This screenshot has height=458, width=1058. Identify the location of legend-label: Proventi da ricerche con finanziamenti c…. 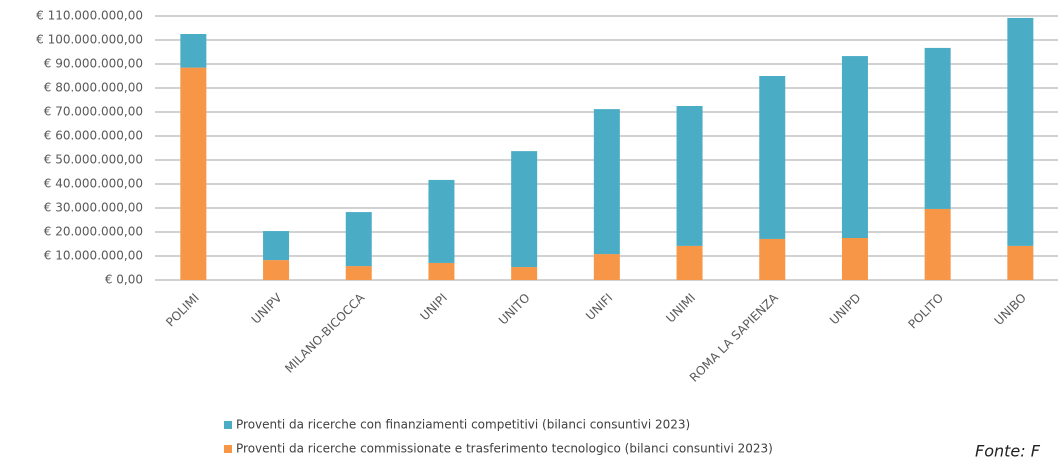
(463, 425).